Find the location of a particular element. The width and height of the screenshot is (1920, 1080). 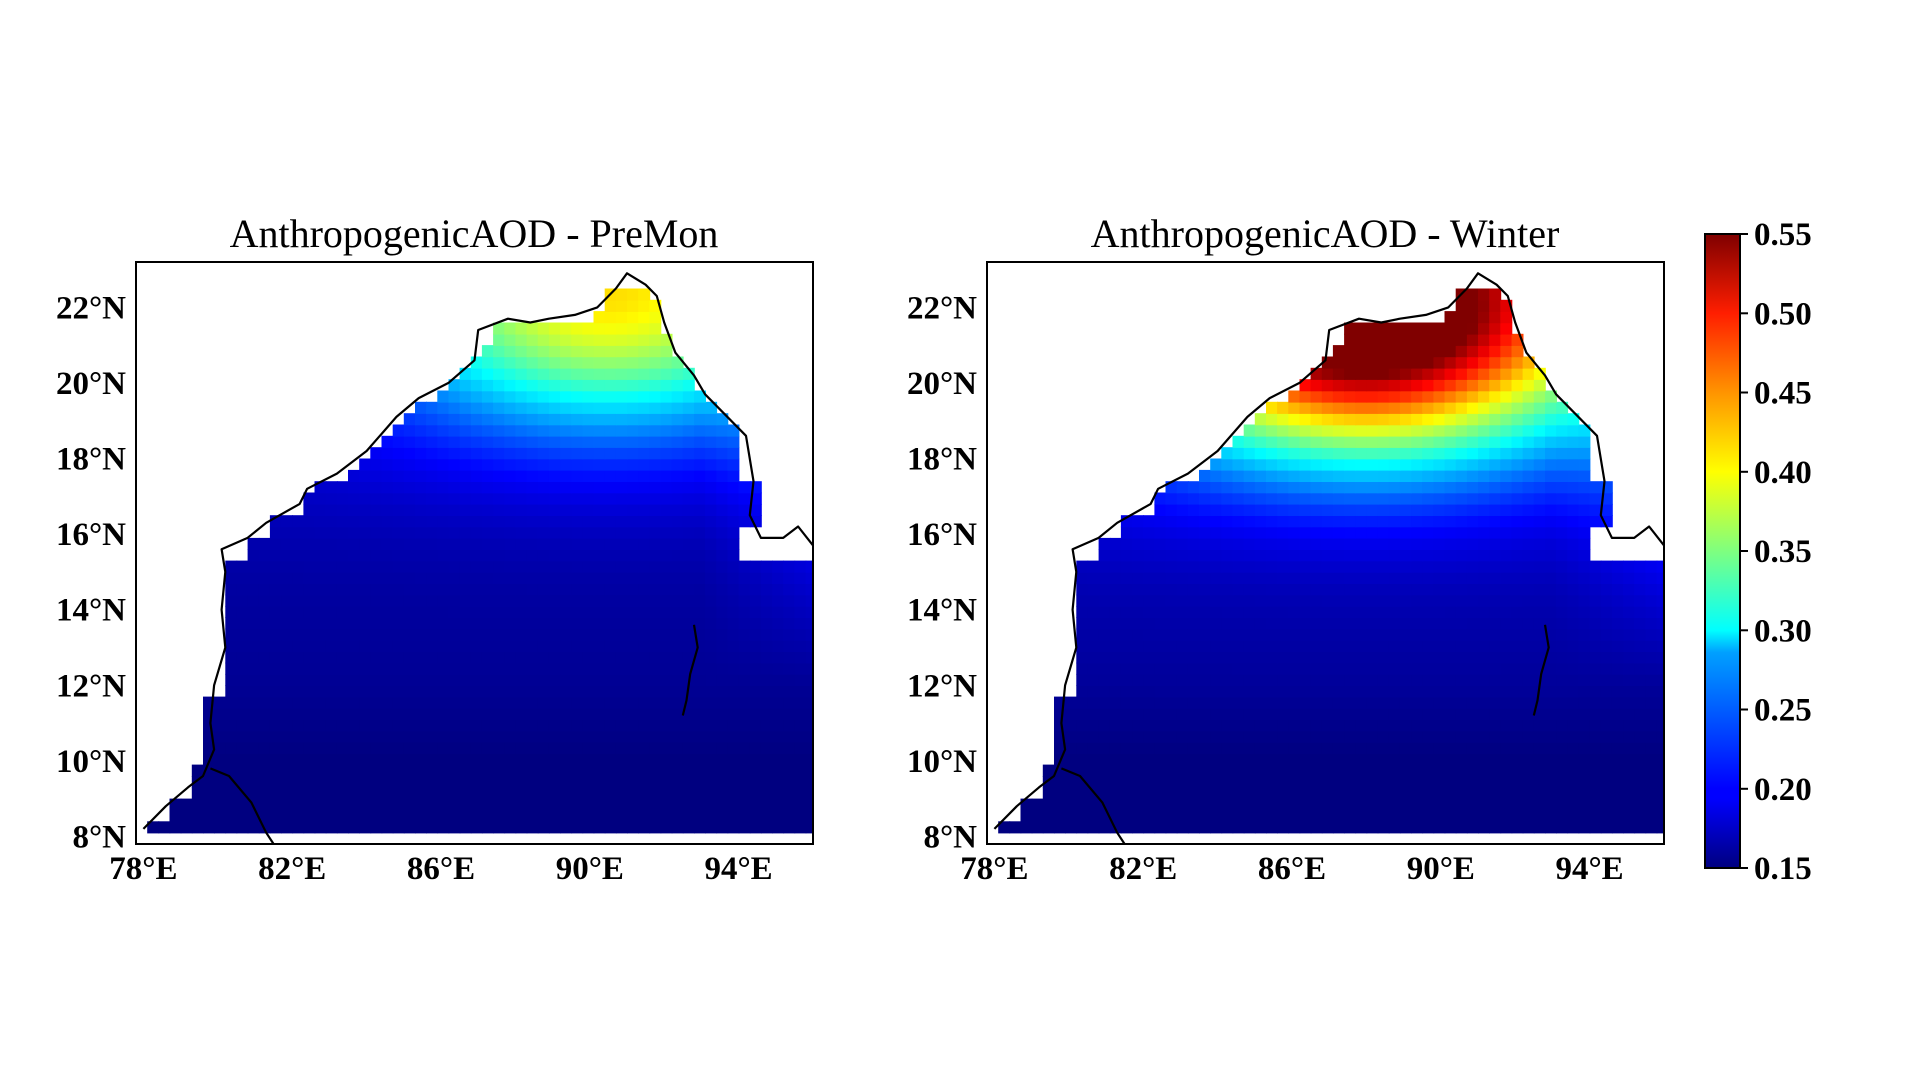

colorbar-tick-label: 0.20 is located at coordinates (1783, 790).